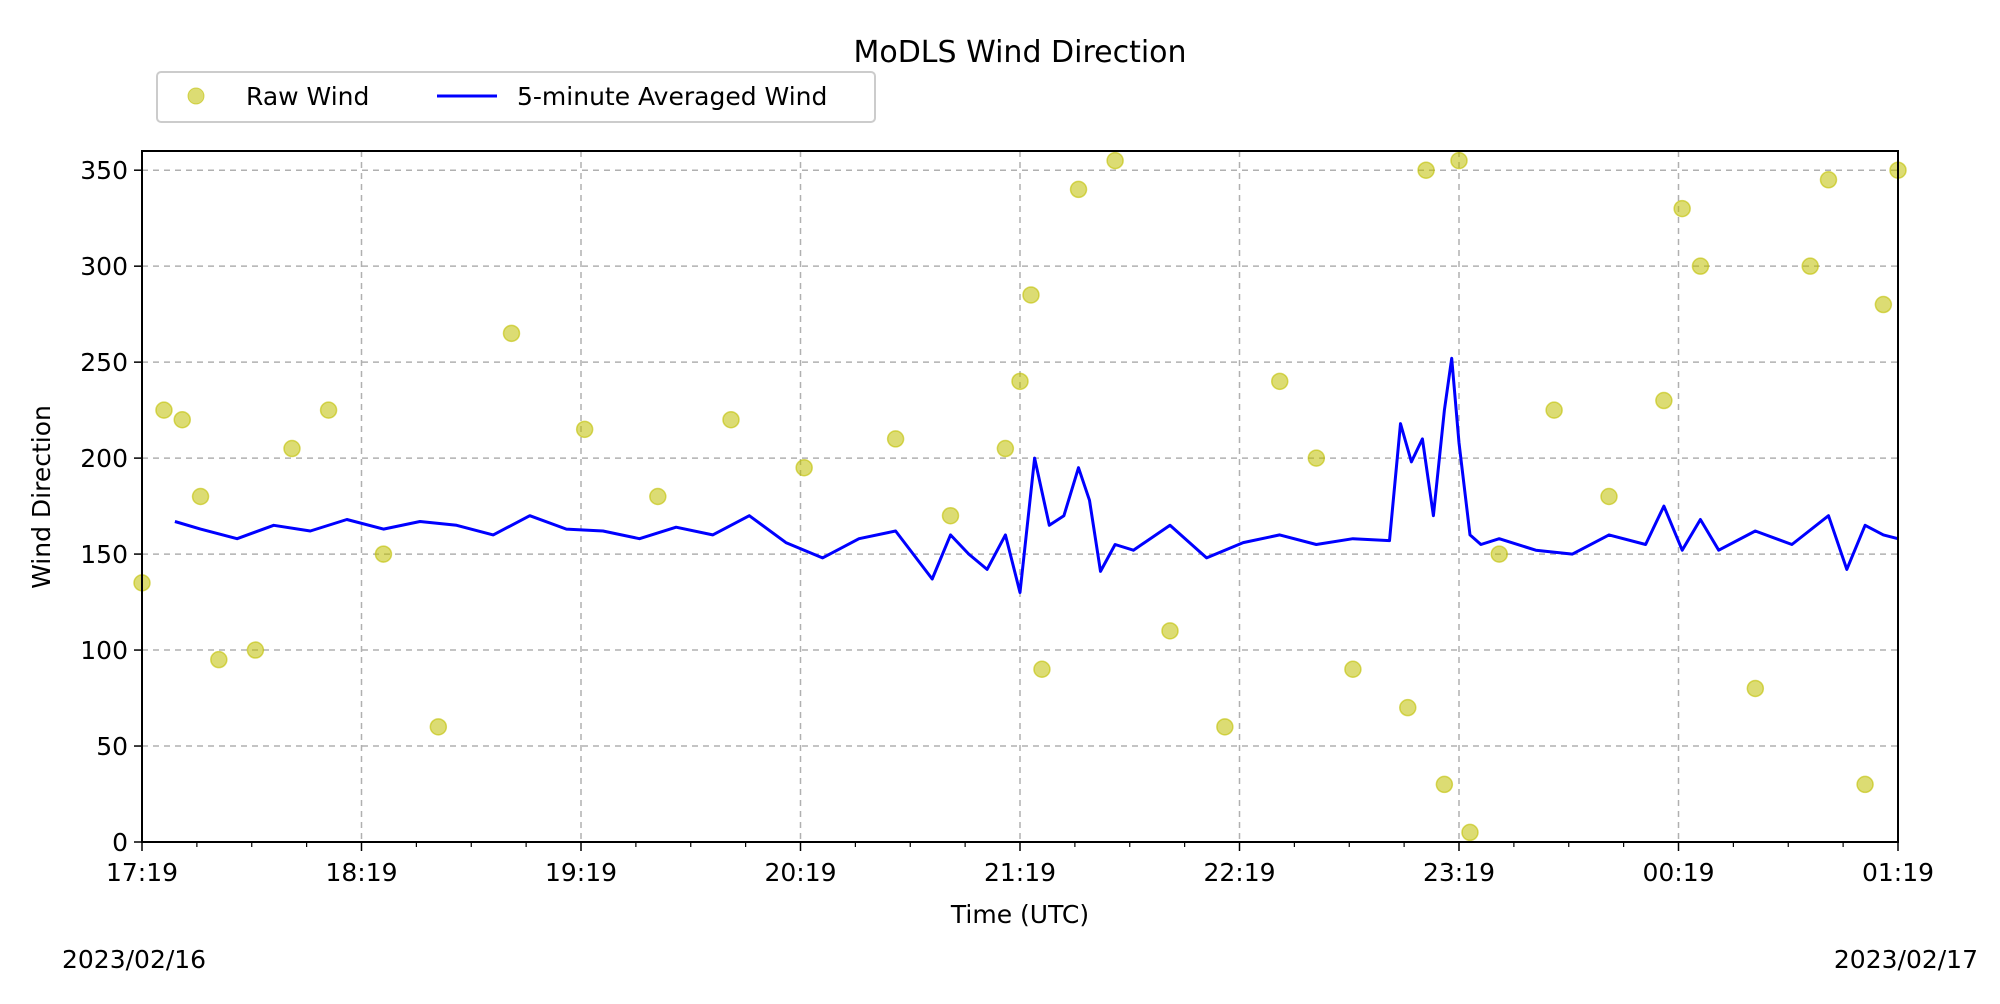 Image resolution: width=2000 pixels, height=1004 pixels. I want to click on y-axis-label: Wind Direction, so click(41, 497).